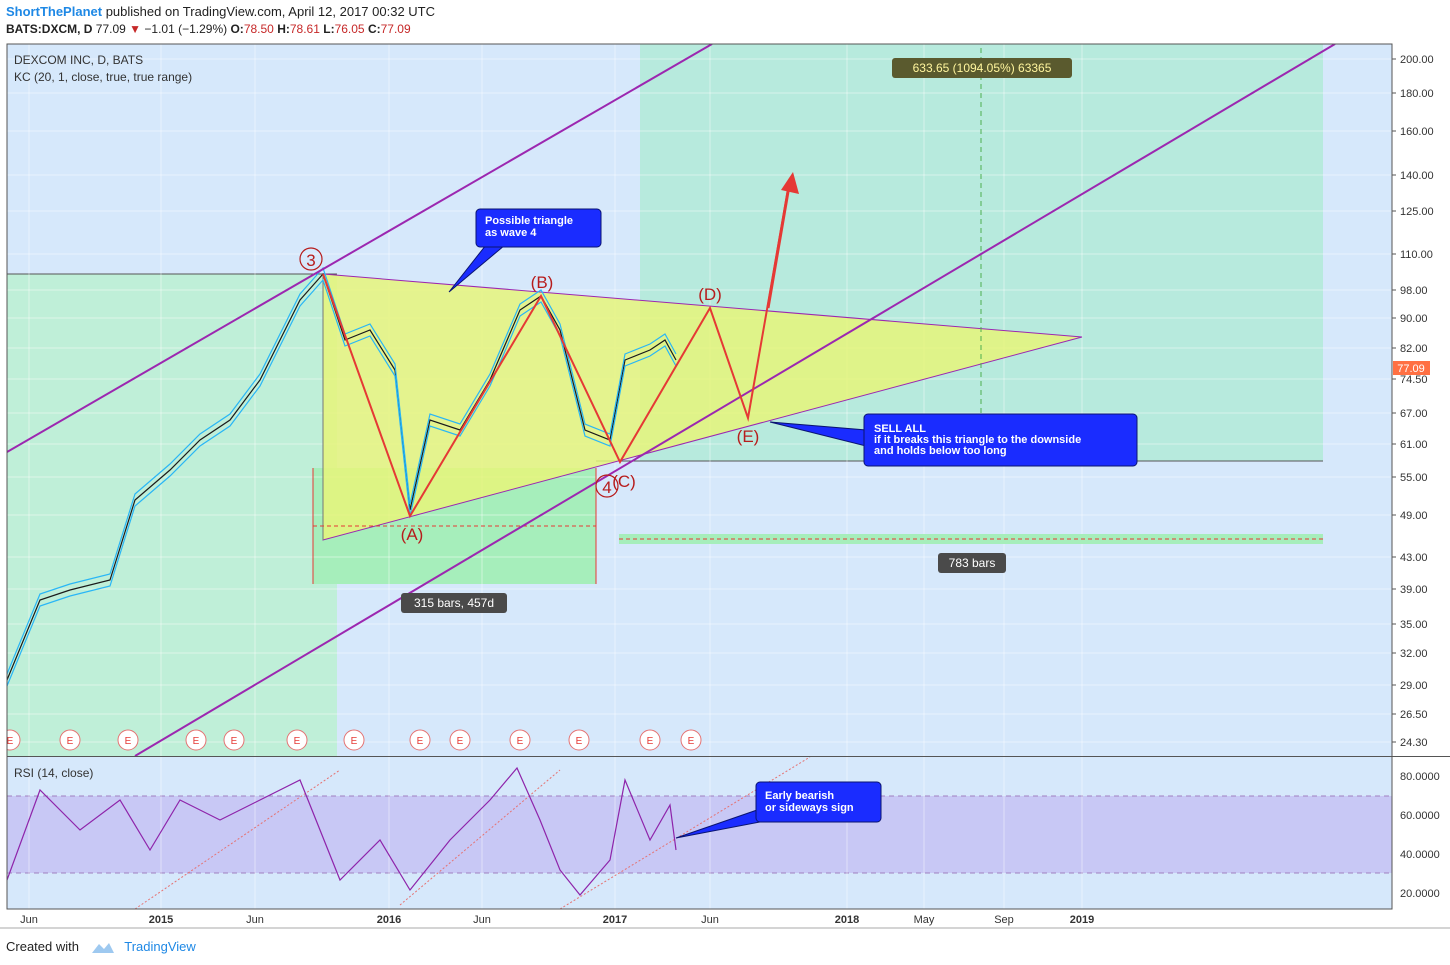 This screenshot has width=1450, height=965. I want to click on wave-label-c: (C), so click(624, 481).